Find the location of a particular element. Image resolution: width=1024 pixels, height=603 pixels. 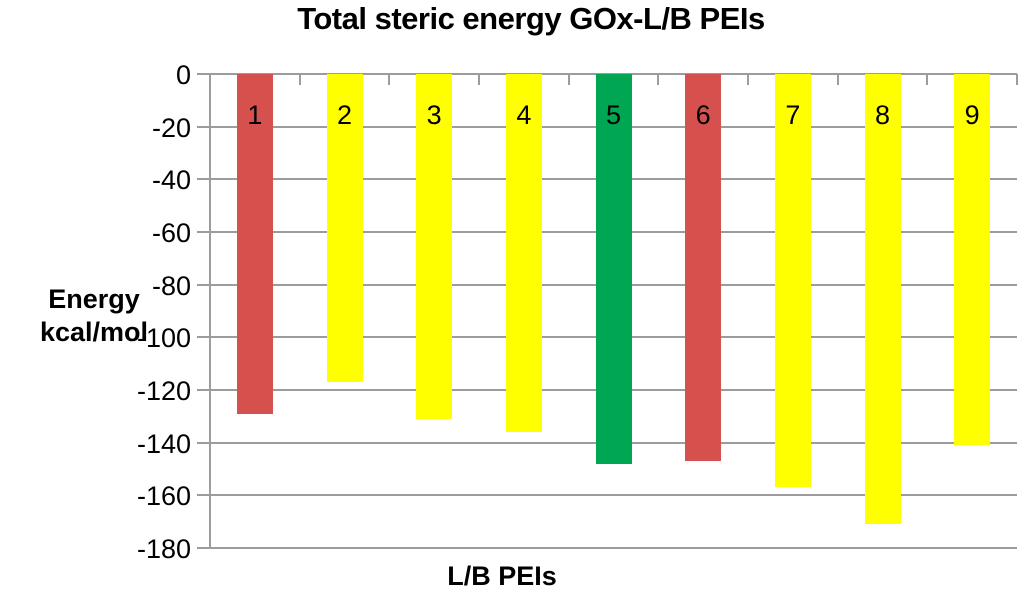

y-axis-title-line1: Energy is located at coordinates (94, 299).